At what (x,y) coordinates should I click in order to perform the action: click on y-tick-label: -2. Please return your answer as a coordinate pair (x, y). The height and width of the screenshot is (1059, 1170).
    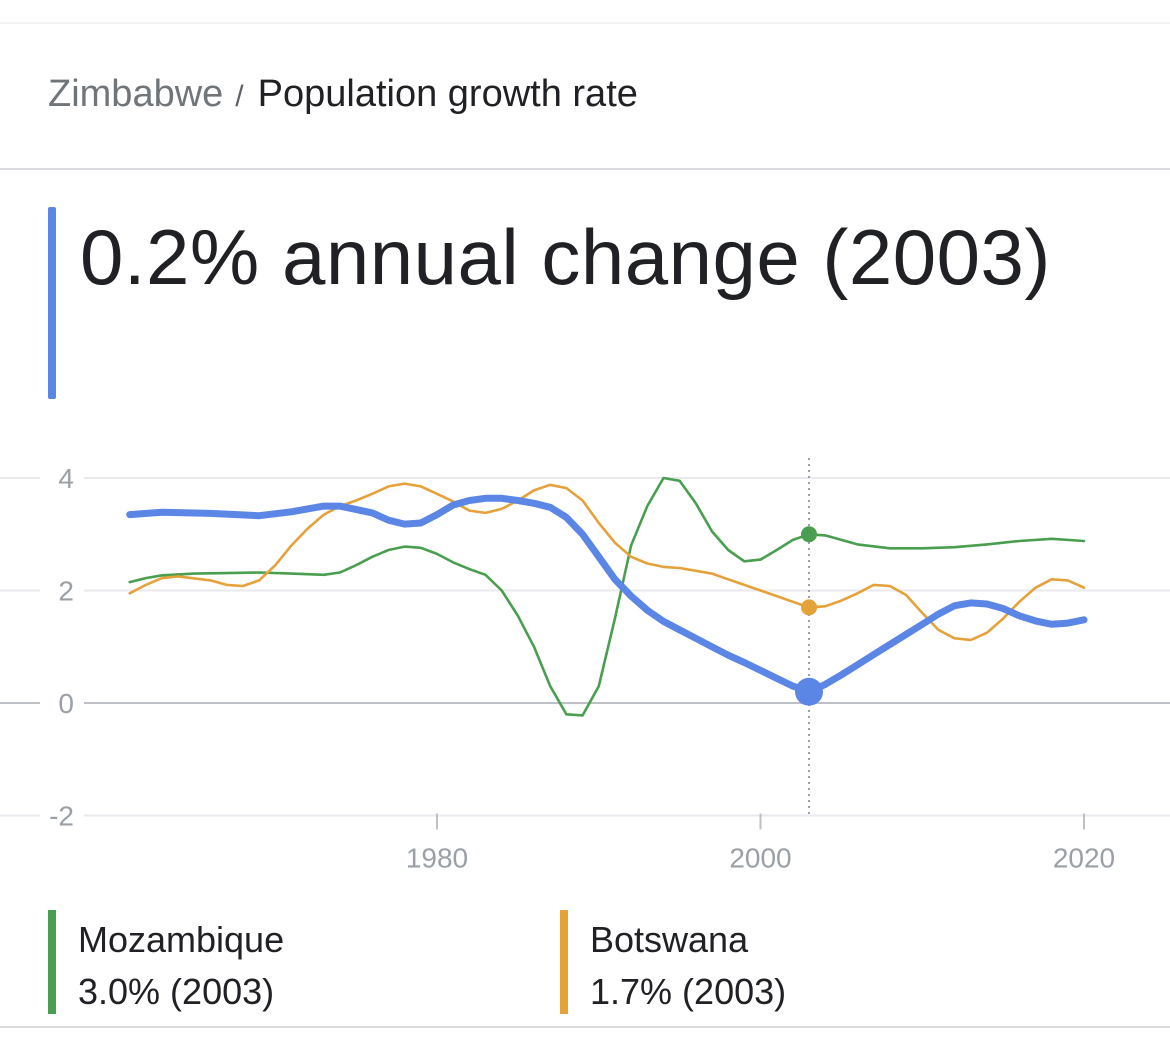
    Looking at the image, I should click on (61, 816).